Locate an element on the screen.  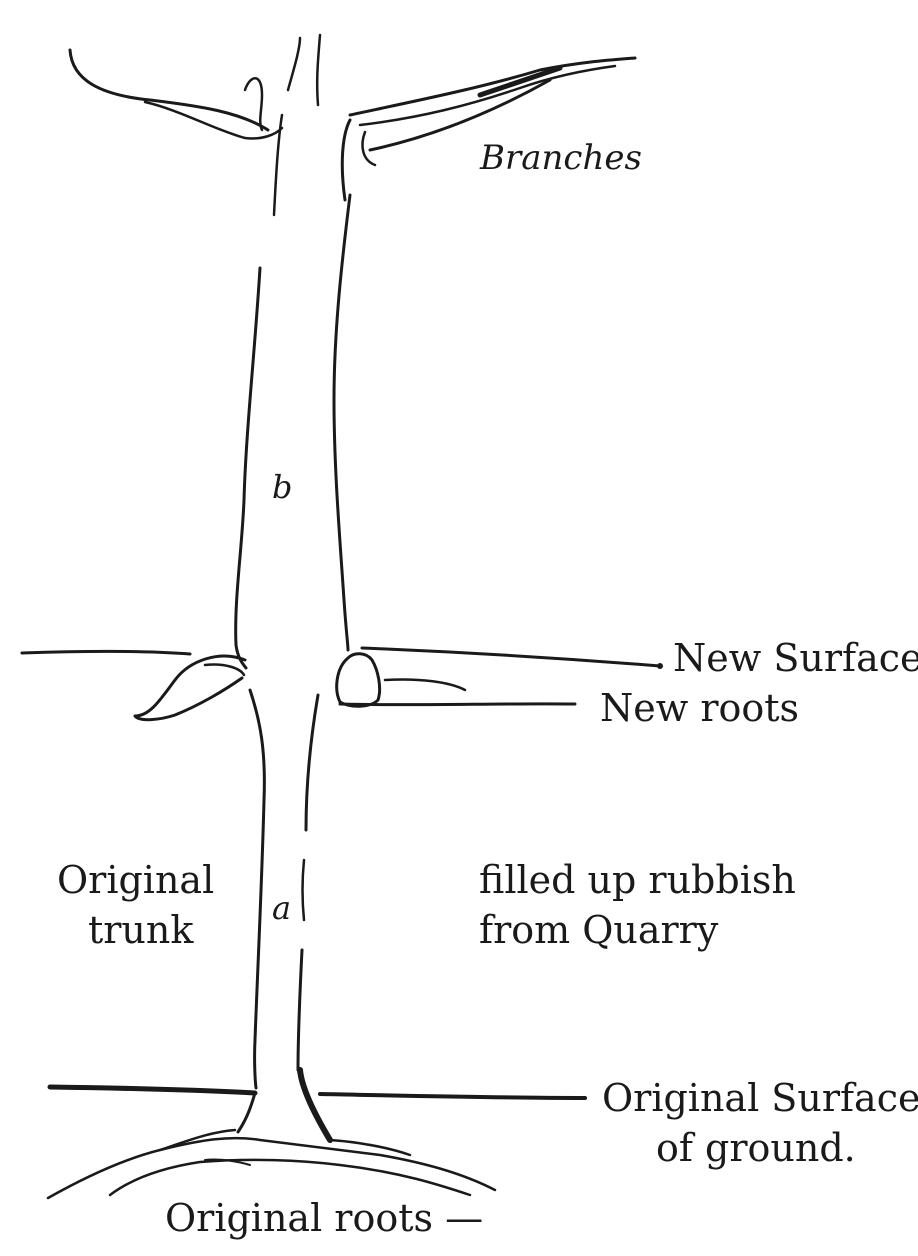
original-surface-line is located at coordinates (317, 1092).